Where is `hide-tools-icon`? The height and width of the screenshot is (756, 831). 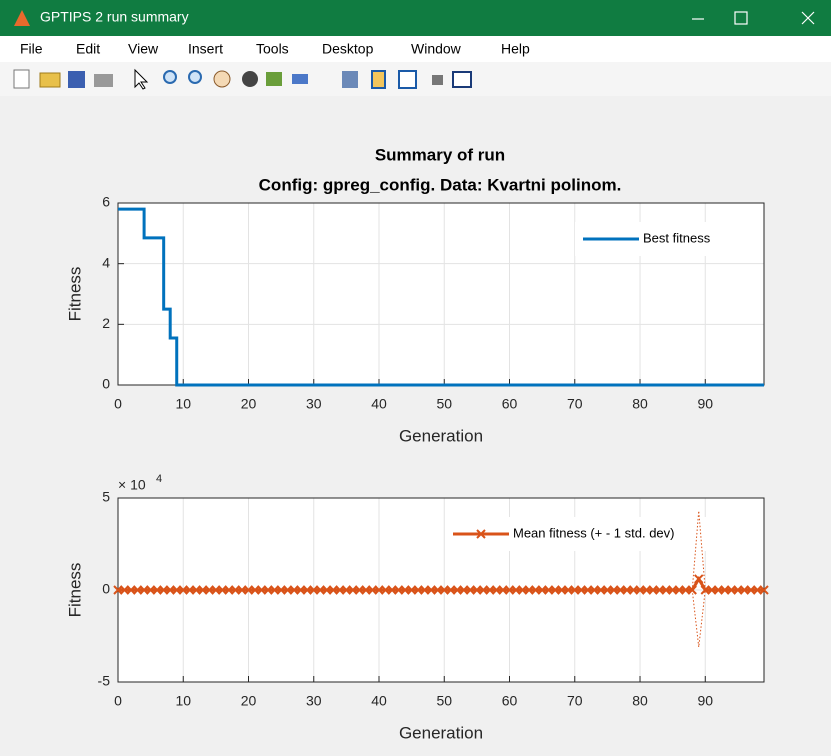
hide-tools-icon is located at coordinates (437, 80).